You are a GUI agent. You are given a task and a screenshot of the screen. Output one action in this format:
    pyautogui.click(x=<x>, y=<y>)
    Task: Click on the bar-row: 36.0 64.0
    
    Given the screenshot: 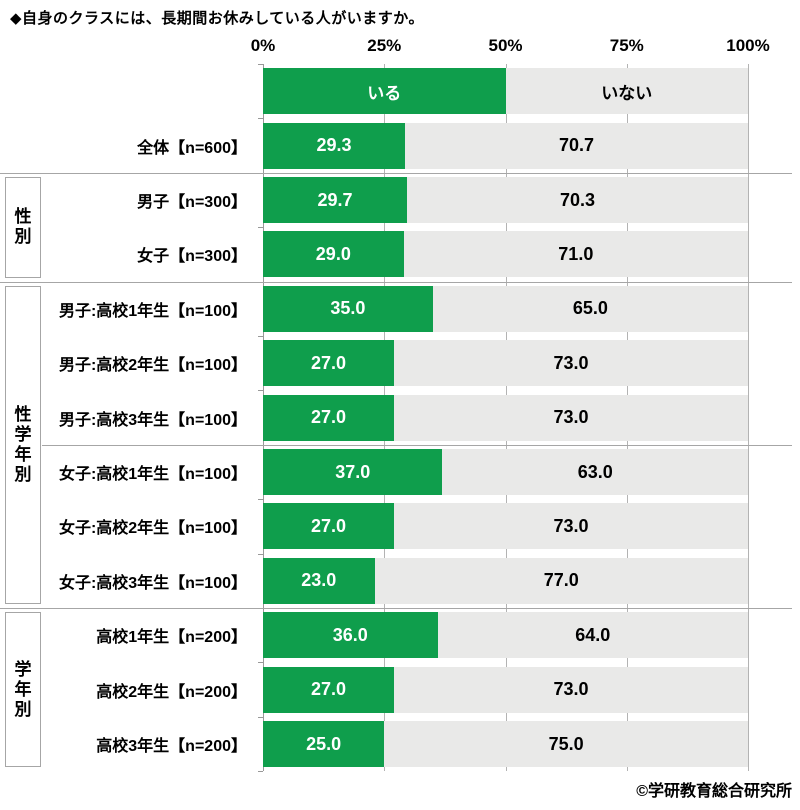 What is the action you would take?
    pyautogui.click(x=505, y=635)
    